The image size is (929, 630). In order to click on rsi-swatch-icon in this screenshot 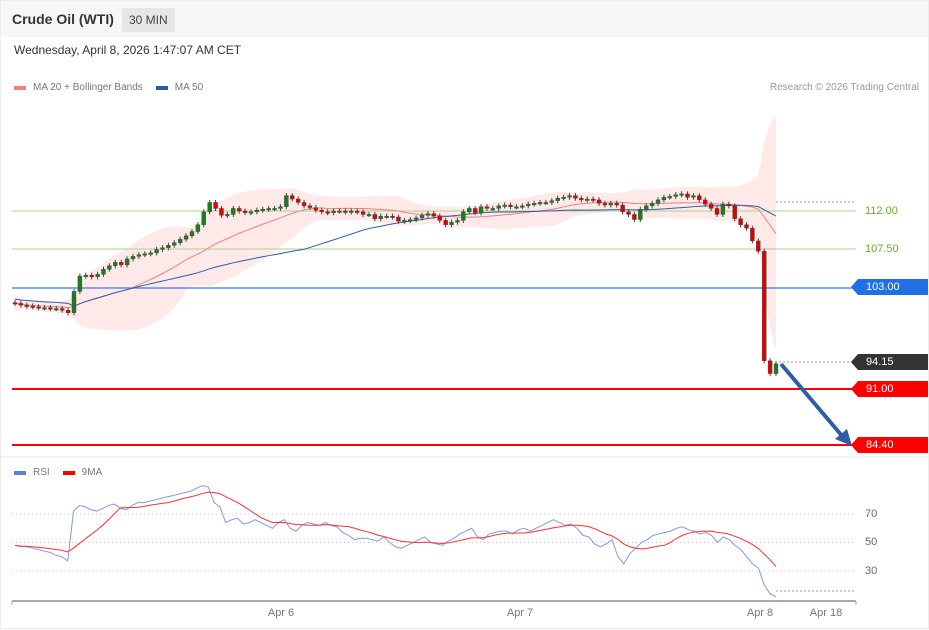, I will do `click(20, 472)`.